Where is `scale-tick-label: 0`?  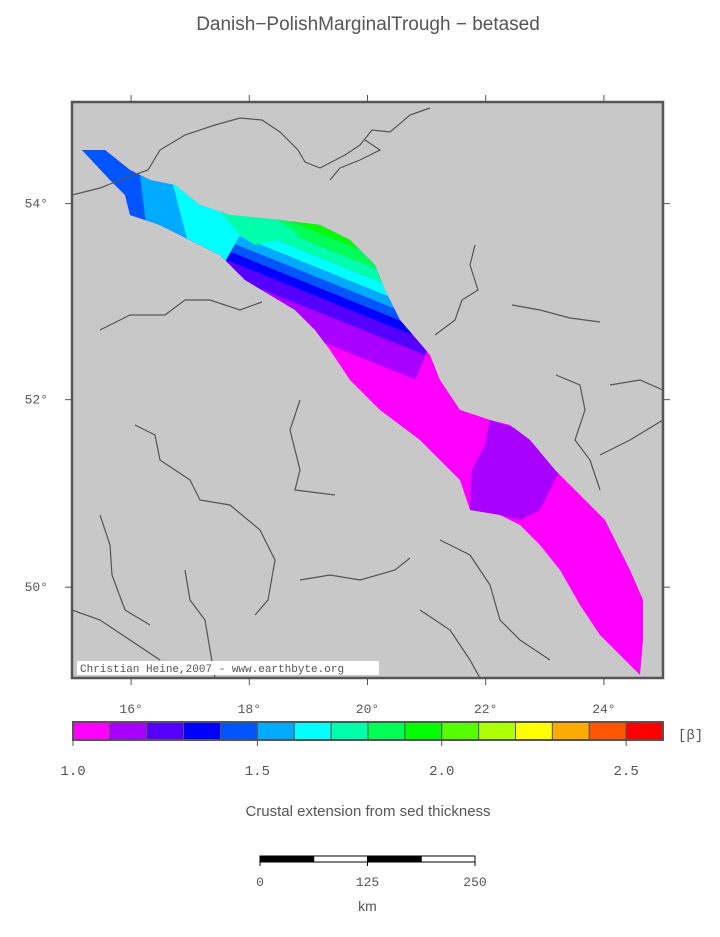
scale-tick-label: 0 is located at coordinates (260, 882).